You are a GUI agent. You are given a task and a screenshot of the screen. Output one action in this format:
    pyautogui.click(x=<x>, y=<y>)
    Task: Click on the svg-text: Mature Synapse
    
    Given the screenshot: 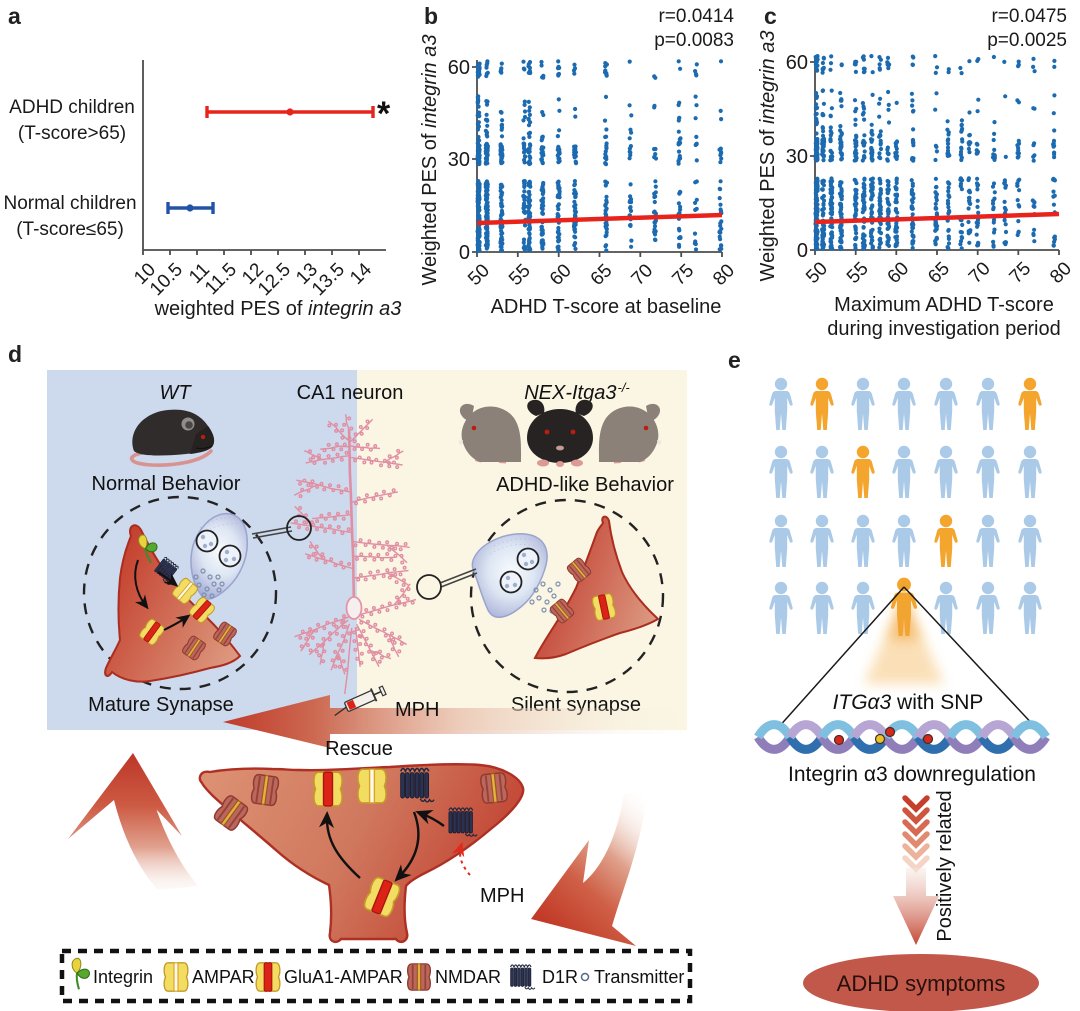 What is the action you would take?
    pyautogui.click(x=161, y=705)
    